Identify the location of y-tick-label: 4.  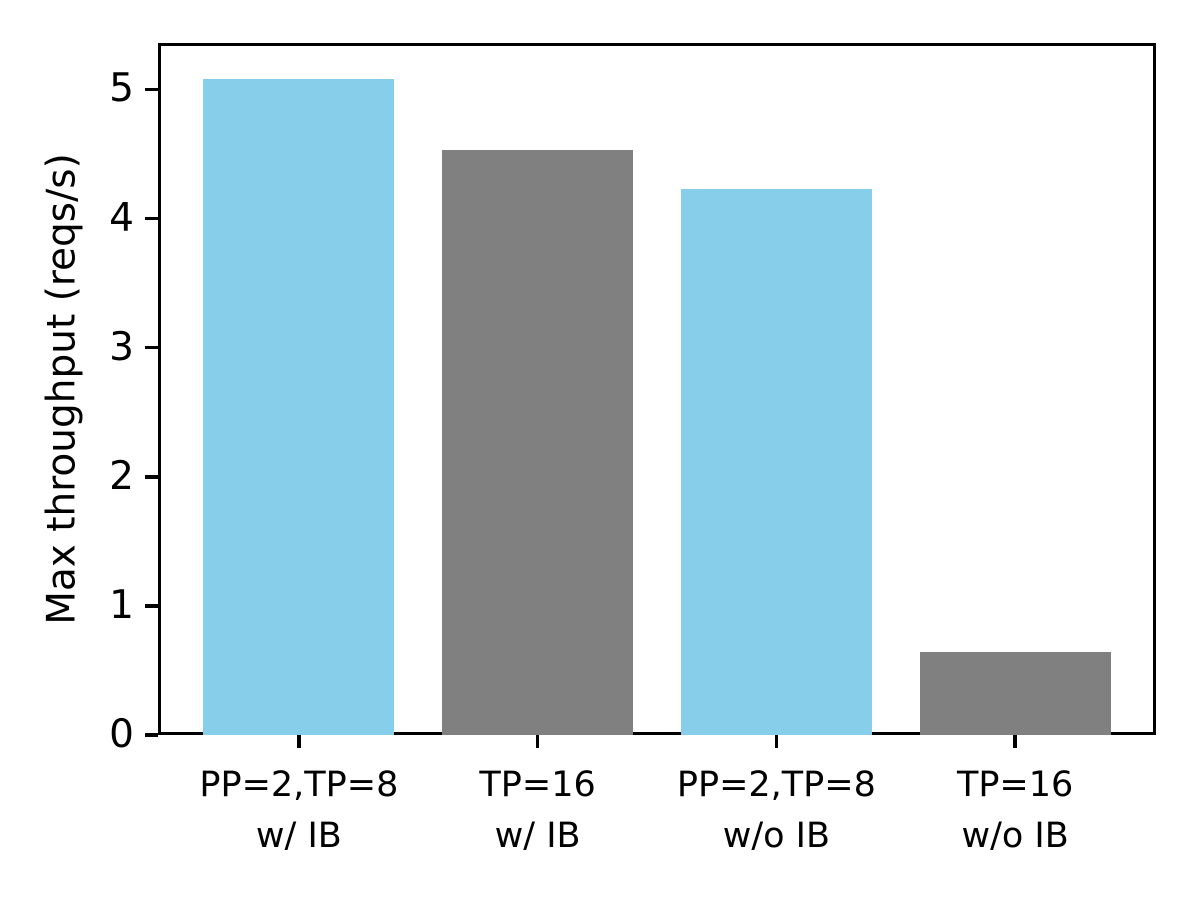
(121, 218).